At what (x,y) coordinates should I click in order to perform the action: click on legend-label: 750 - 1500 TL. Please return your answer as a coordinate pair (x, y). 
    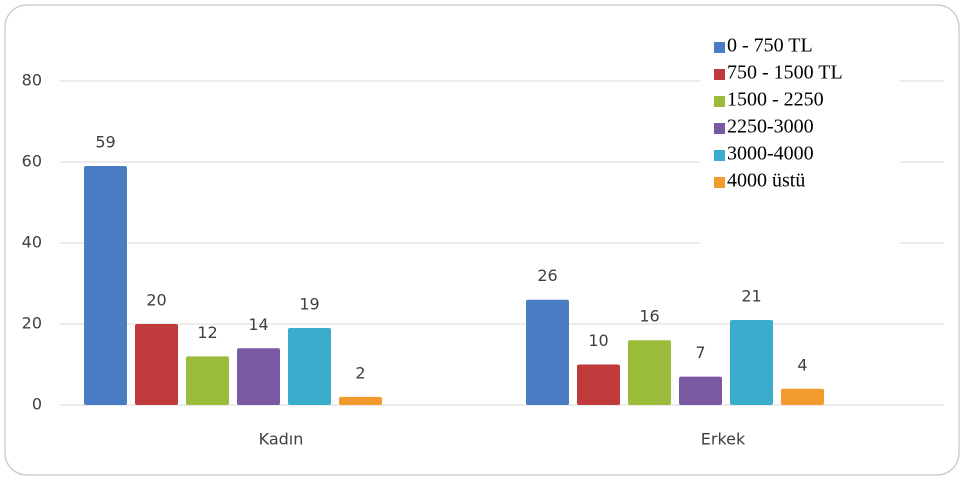
    Looking at the image, I should click on (785, 73).